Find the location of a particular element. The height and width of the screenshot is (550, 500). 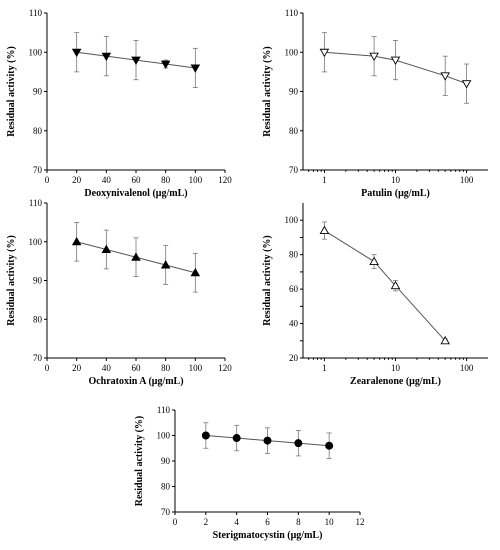

x-axis-label: Deoxynivalenol (μg/mL) is located at coordinates (135, 193).